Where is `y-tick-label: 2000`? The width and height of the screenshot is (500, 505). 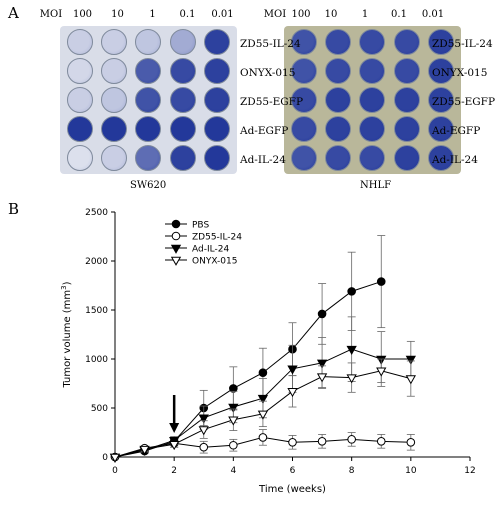 y-tick-label: 2000 is located at coordinates (96, 262).